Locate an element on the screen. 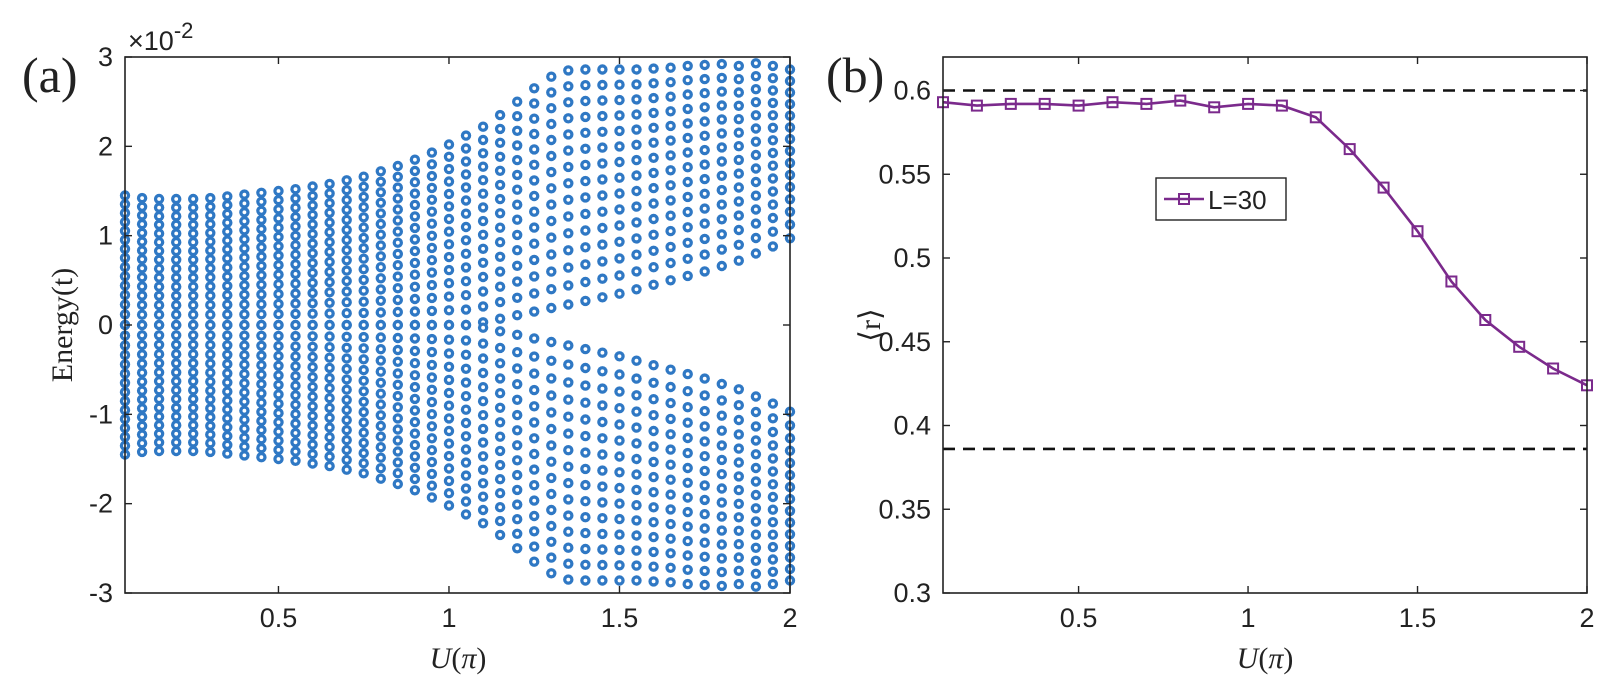 The height and width of the screenshot is (680, 1614). series-marker is located at coordinates (1519, 346).